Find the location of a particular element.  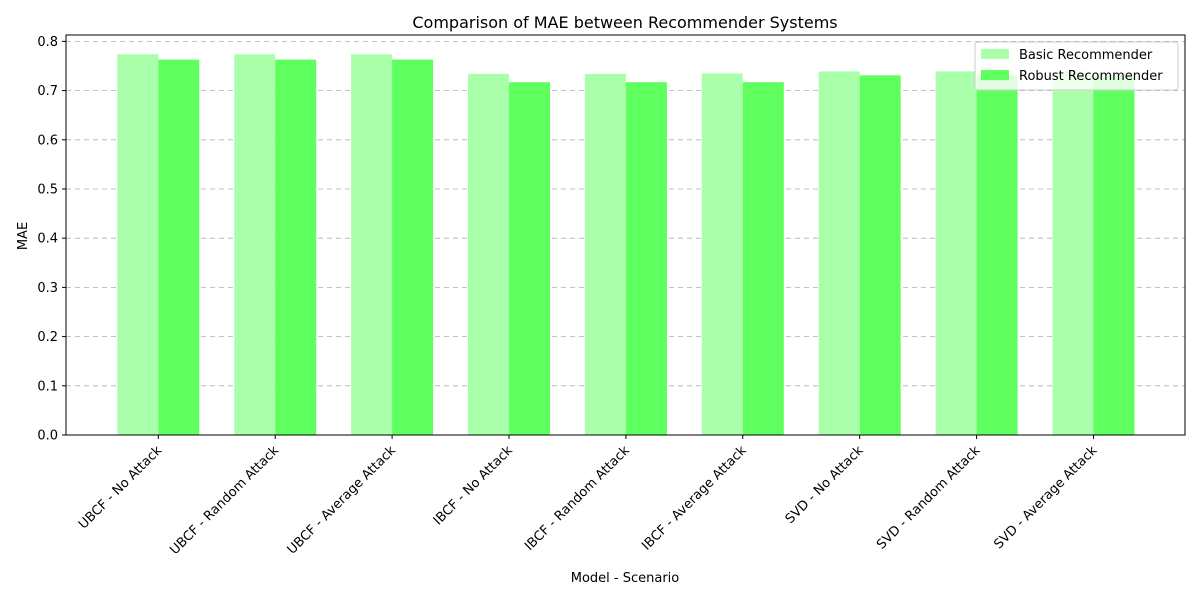

y-tick-label: 0.4 is located at coordinates (47, 239).